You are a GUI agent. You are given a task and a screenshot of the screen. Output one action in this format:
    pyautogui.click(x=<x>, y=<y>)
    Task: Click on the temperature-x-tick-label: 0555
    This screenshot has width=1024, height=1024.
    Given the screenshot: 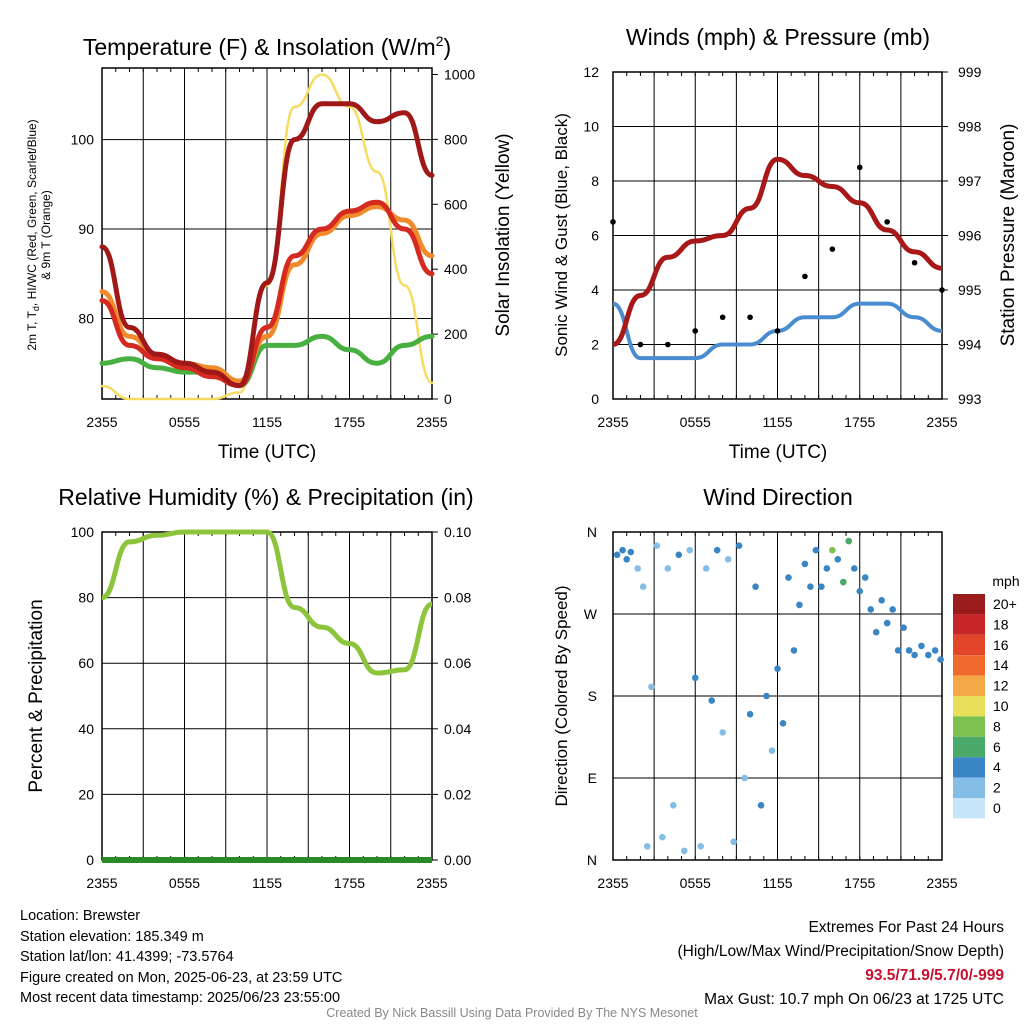 What is the action you would take?
    pyautogui.click(x=184, y=422)
    